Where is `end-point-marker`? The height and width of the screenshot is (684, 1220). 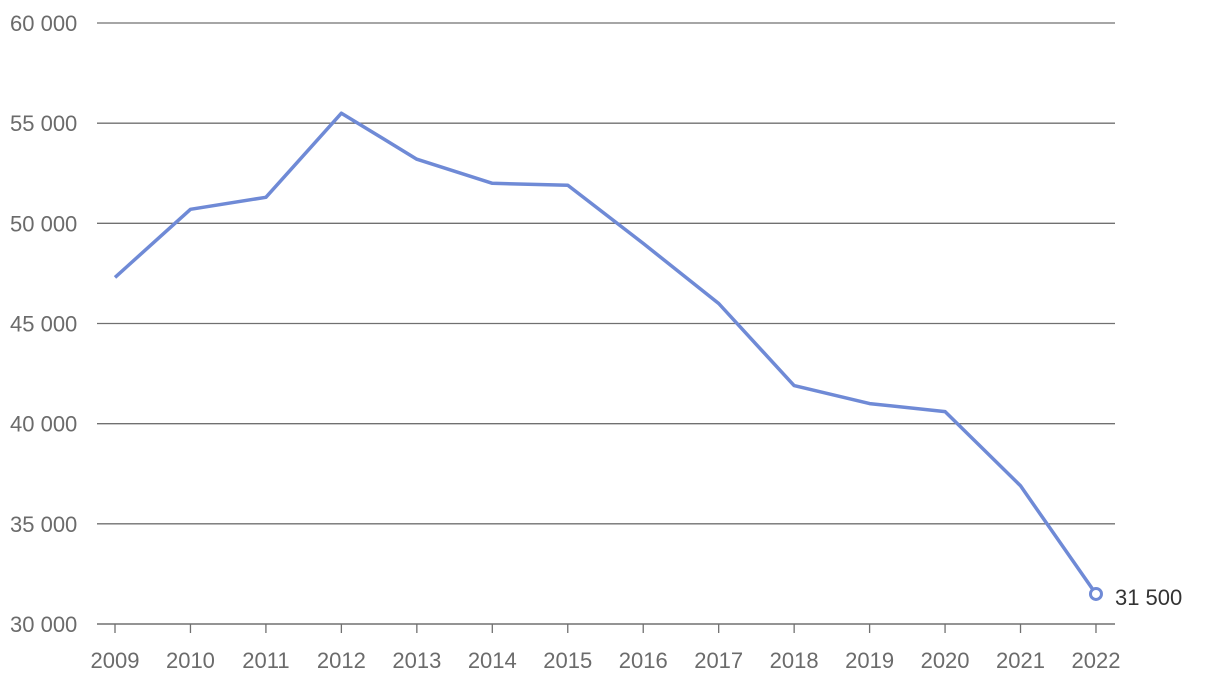
end-point-marker is located at coordinates (1095, 593).